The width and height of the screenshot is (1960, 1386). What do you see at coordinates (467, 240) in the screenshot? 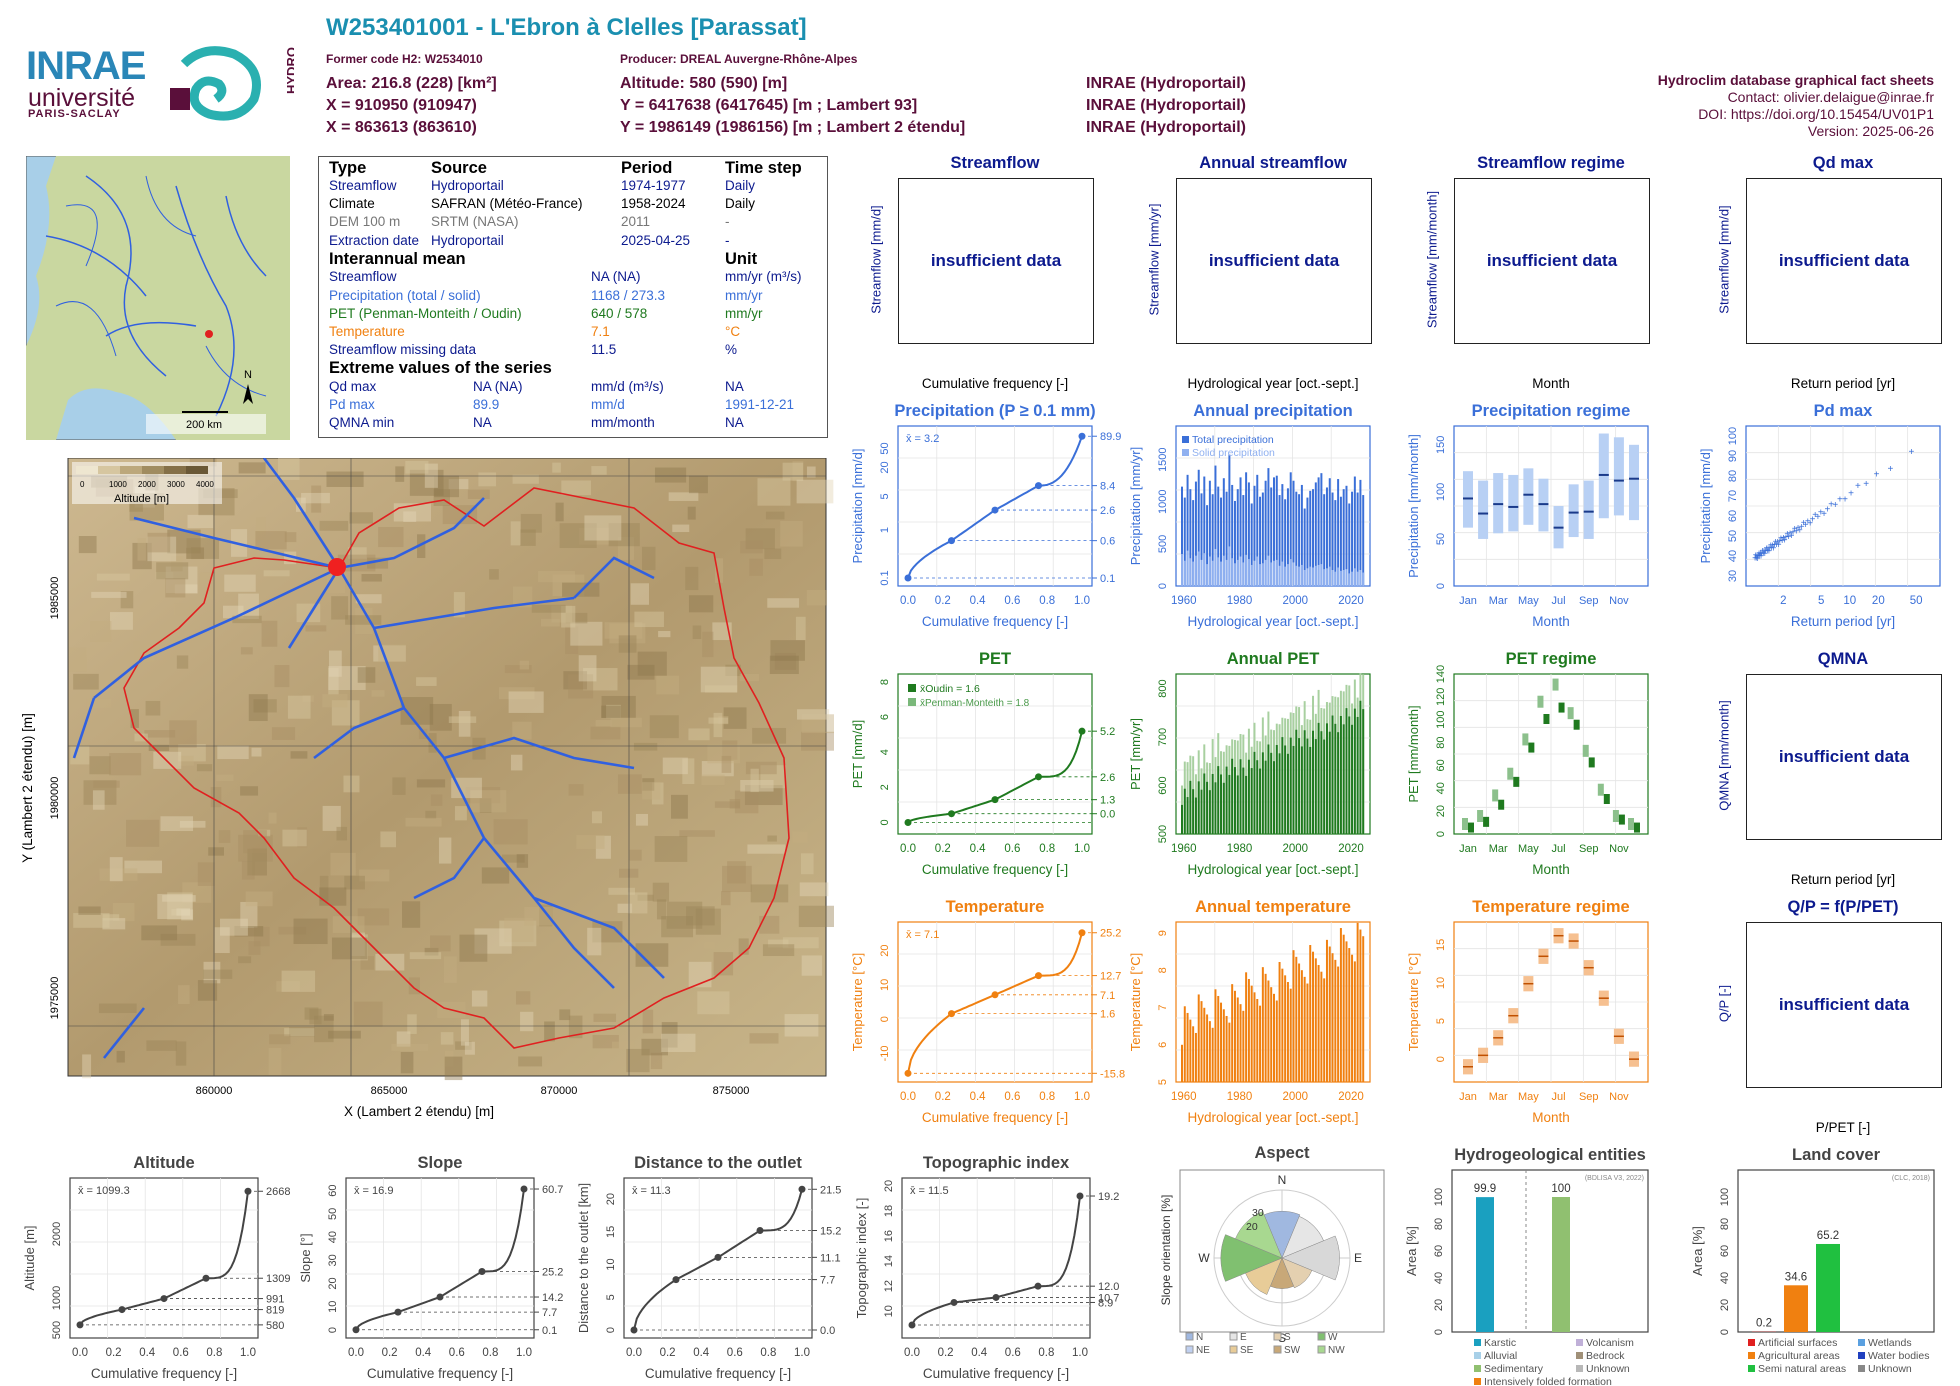
I see `info-row-3-cell: Hydroportail` at bounding box center [467, 240].